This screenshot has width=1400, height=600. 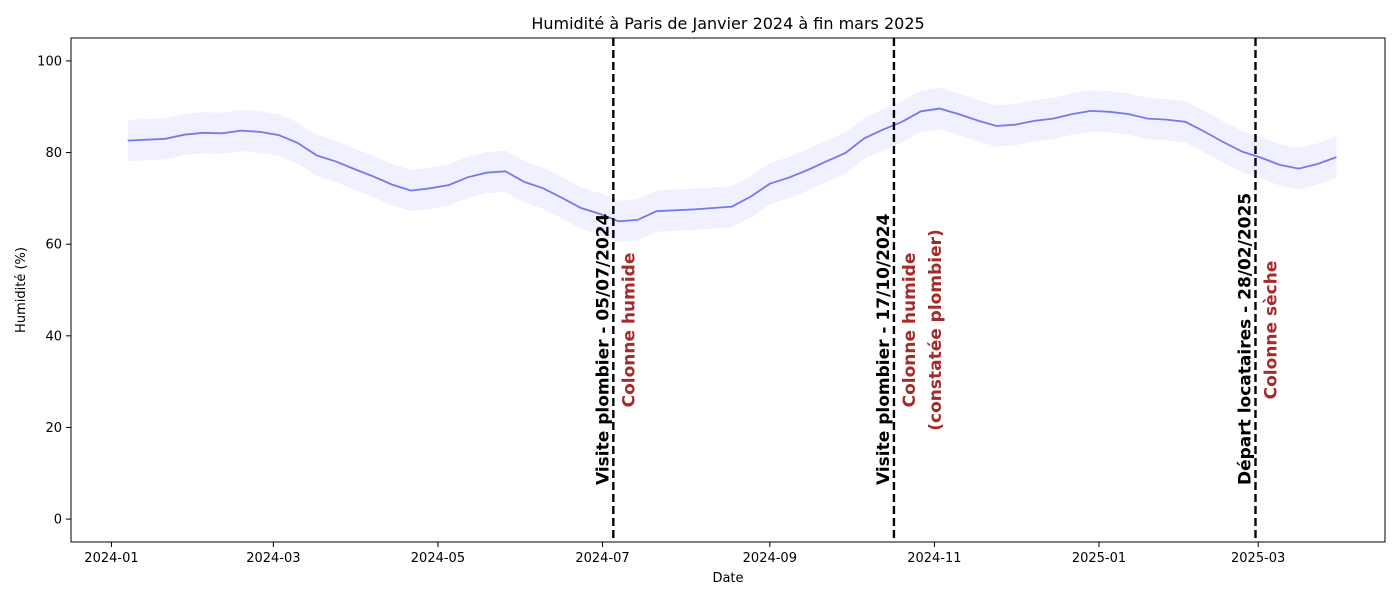 What do you see at coordinates (602, 558) in the screenshot?
I see `x-tick-label: 2024-07` at bounding box center [602, 558].